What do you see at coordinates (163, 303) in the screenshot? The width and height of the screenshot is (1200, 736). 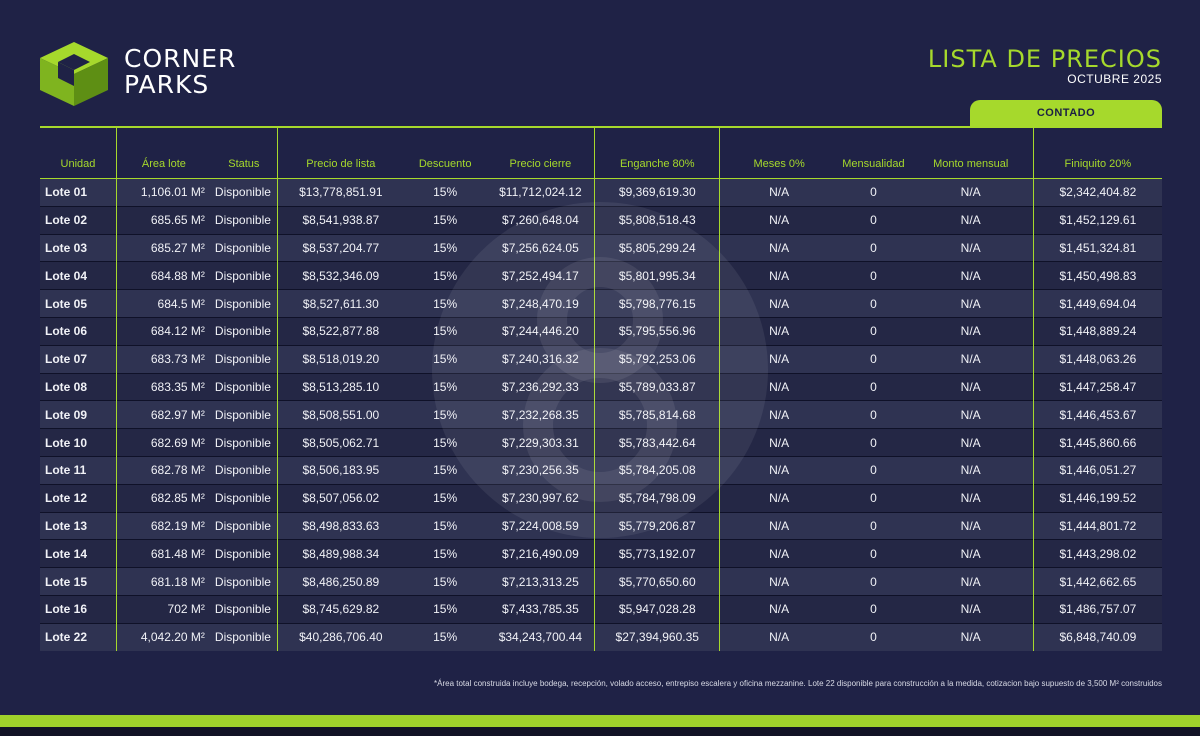 I see `row-area-cell: 684.5 M²` at bounding box center [163, 303].